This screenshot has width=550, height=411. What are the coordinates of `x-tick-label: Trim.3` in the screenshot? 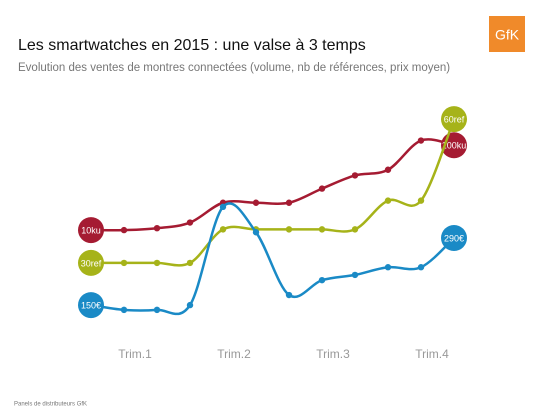 It's located at (333, 354).